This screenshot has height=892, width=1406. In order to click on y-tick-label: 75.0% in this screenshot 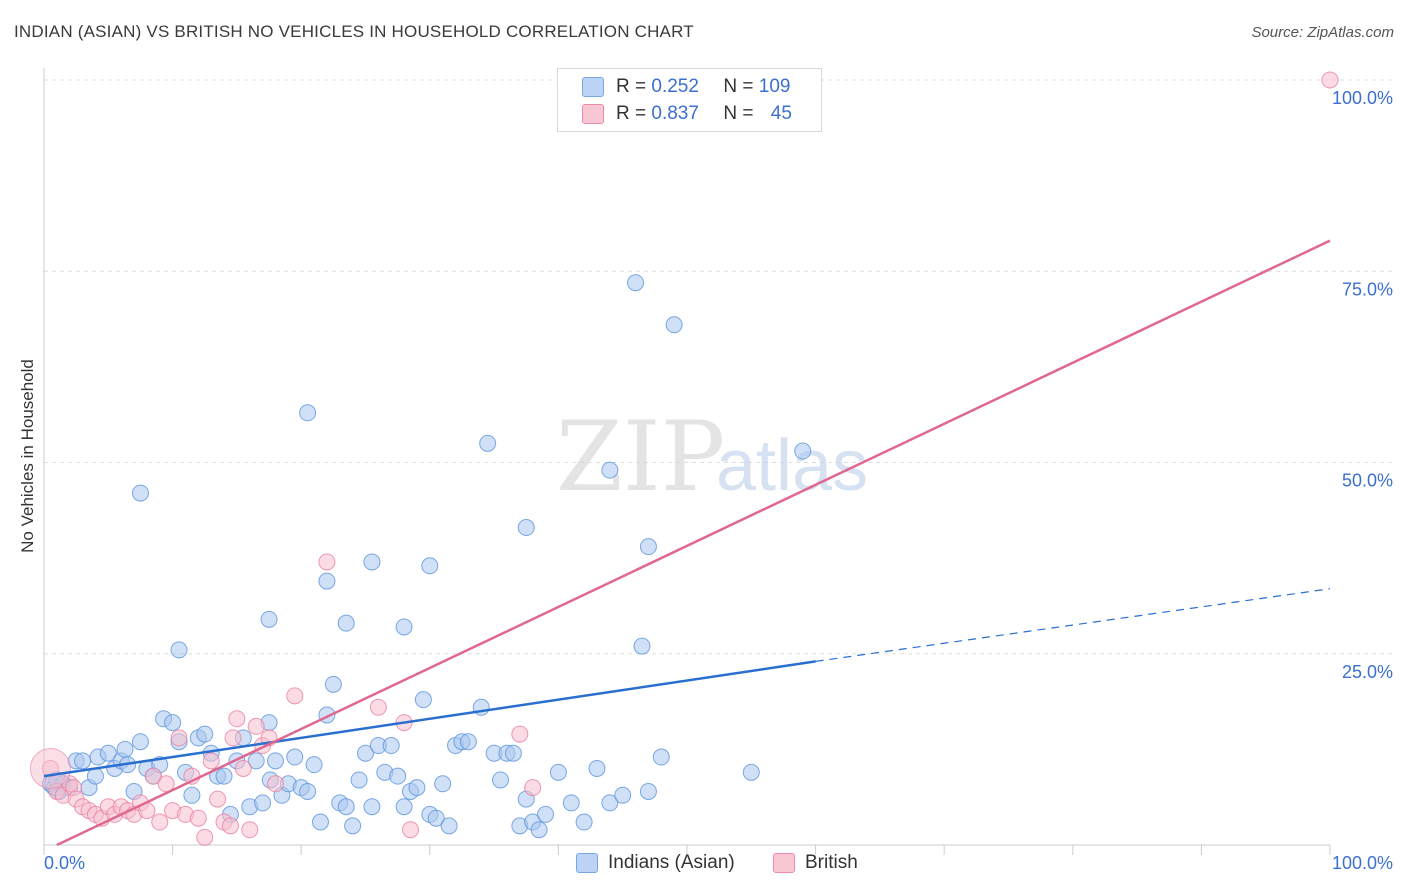, I will do `click(1367, 289)`.